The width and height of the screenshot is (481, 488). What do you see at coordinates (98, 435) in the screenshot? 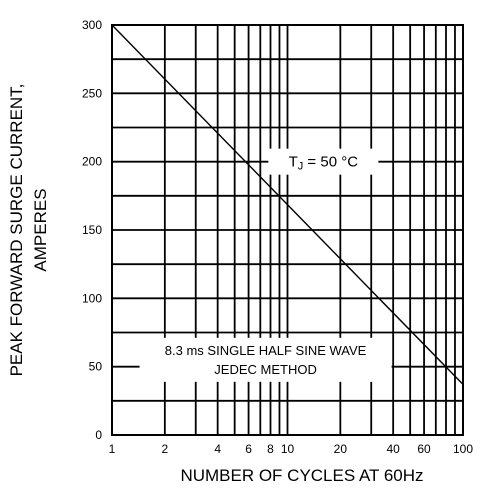
I see `y-tick-label: 0` at bounding box center [98, 435].